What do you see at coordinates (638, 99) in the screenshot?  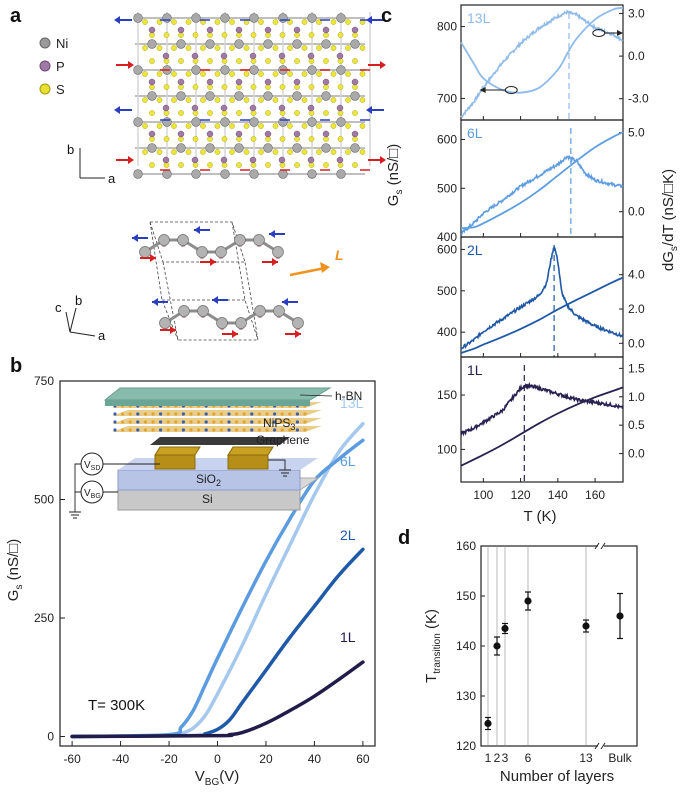 I see `y-right-tick-label: -3.0` at bounding box center [638, 99].